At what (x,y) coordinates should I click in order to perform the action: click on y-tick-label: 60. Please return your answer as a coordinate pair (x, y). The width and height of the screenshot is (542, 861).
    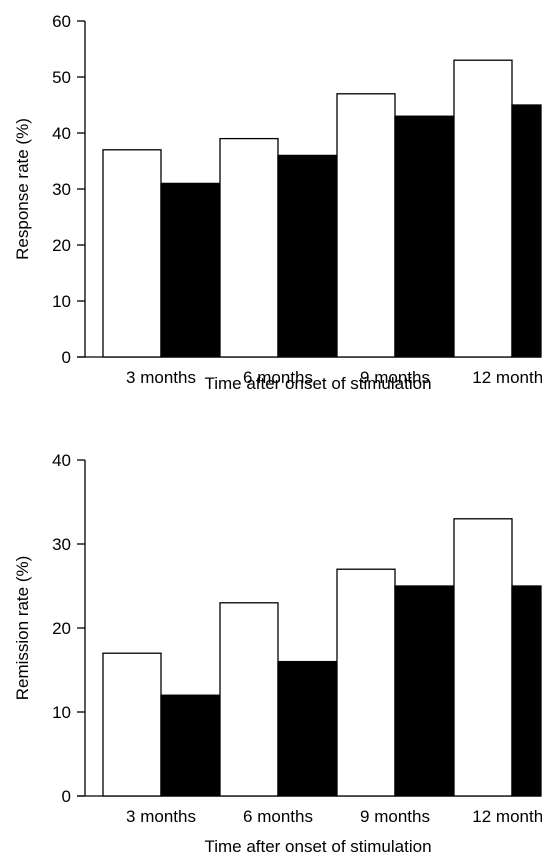
    Looking at the image, I should click on (61, 21).